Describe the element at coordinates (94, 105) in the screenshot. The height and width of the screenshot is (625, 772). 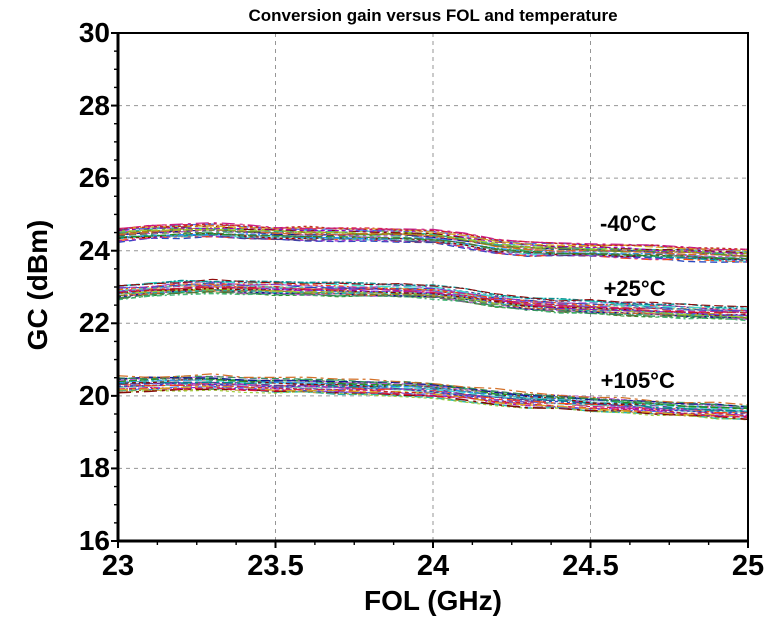
I see `y-tick-label: 28` at that location.